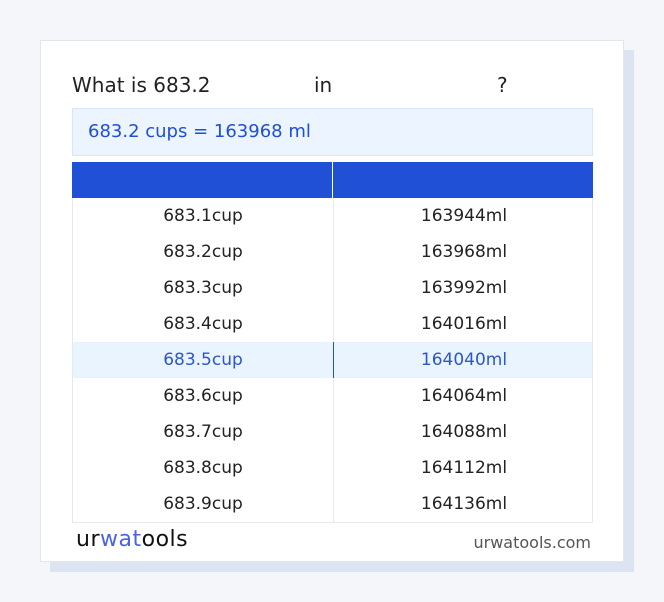 Image resolution: width=664 pixels, height=602 pixels. I want to click on page-title: What is 683.2 in ?, so click(292, 87).